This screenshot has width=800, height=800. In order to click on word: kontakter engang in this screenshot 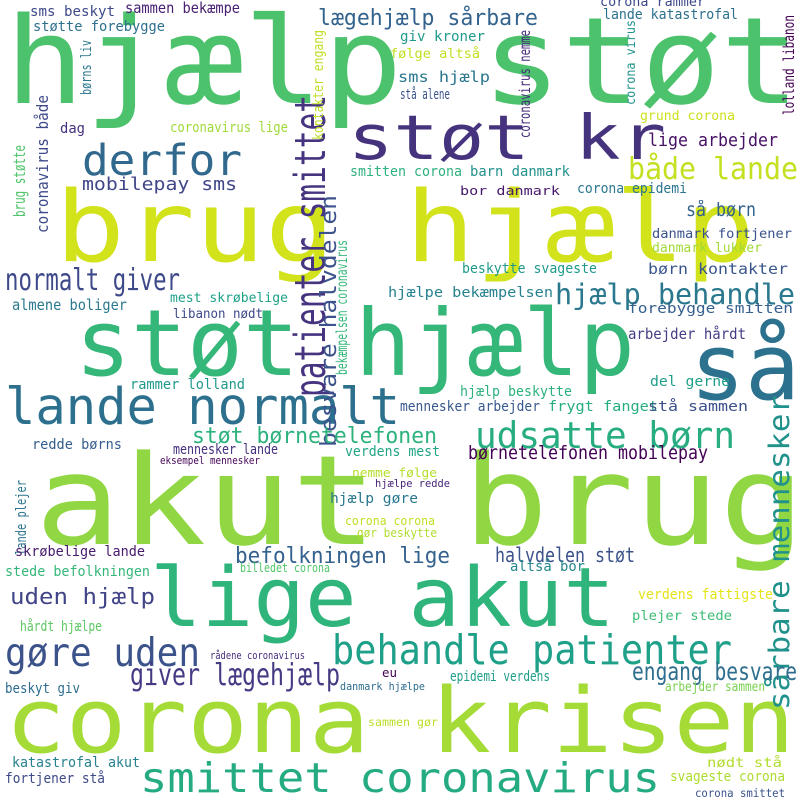, I will do `click(319, 85)`.